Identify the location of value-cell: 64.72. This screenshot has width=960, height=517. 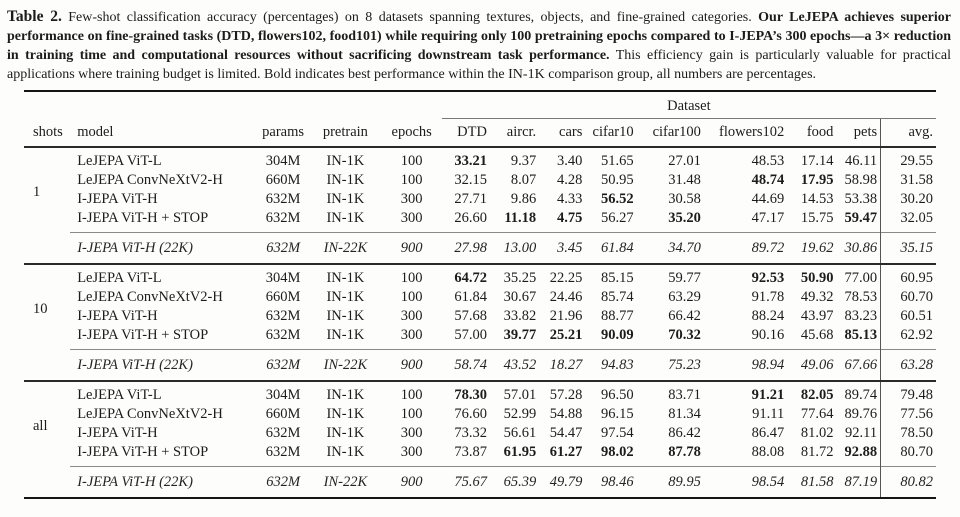
(470, 278).